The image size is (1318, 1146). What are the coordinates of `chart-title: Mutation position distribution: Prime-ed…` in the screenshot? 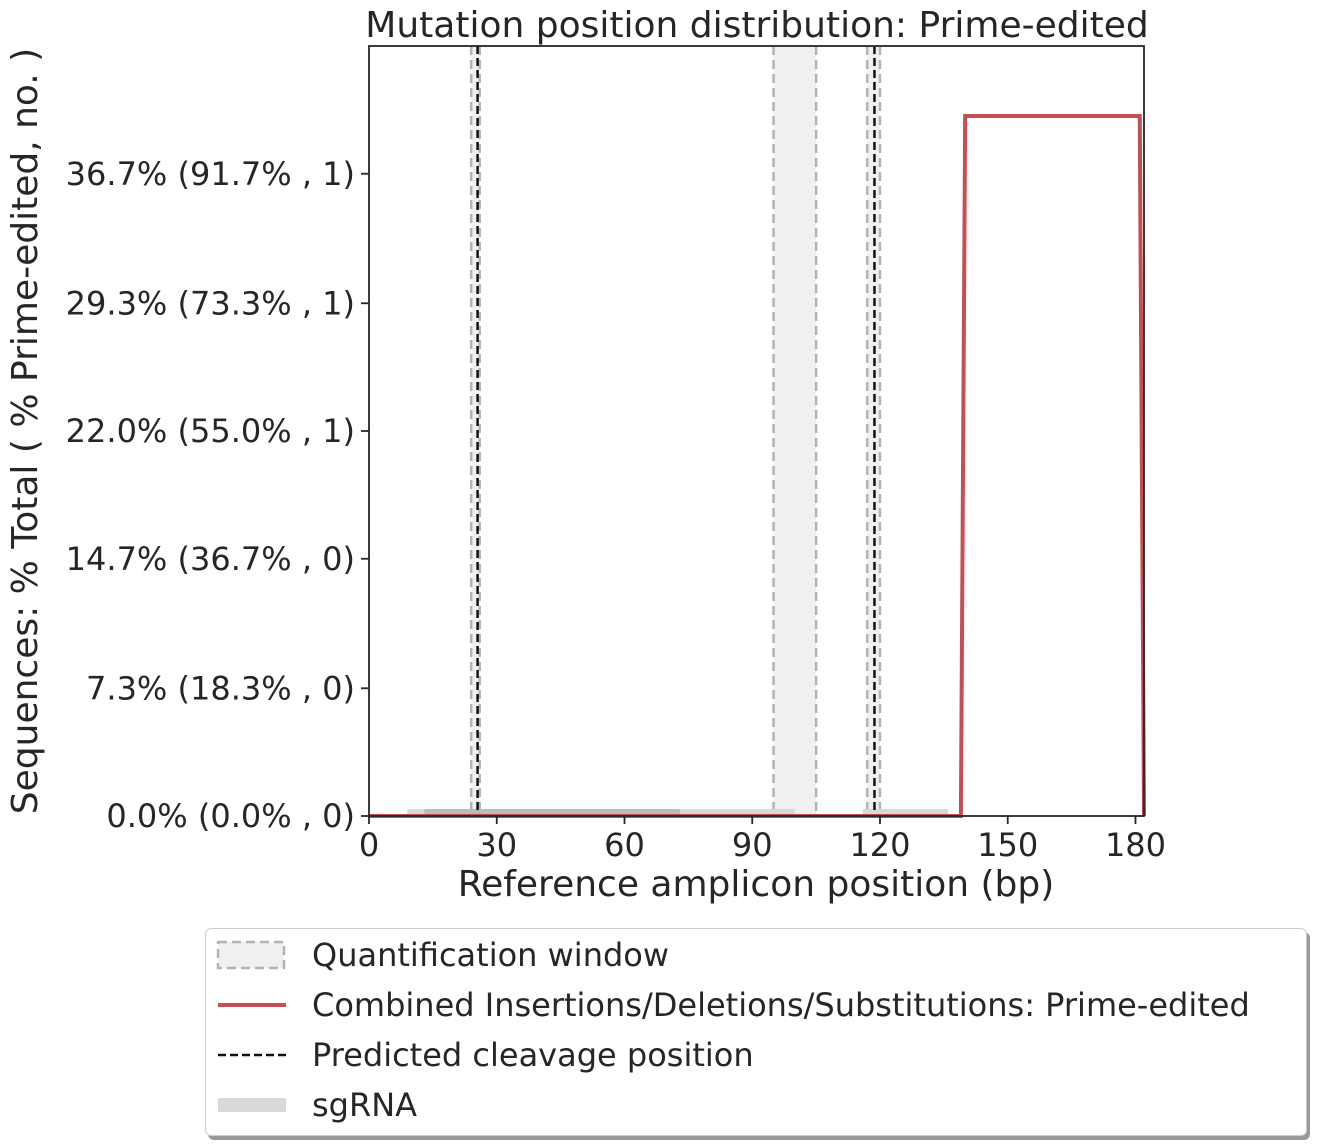 It's located at (756, 25).